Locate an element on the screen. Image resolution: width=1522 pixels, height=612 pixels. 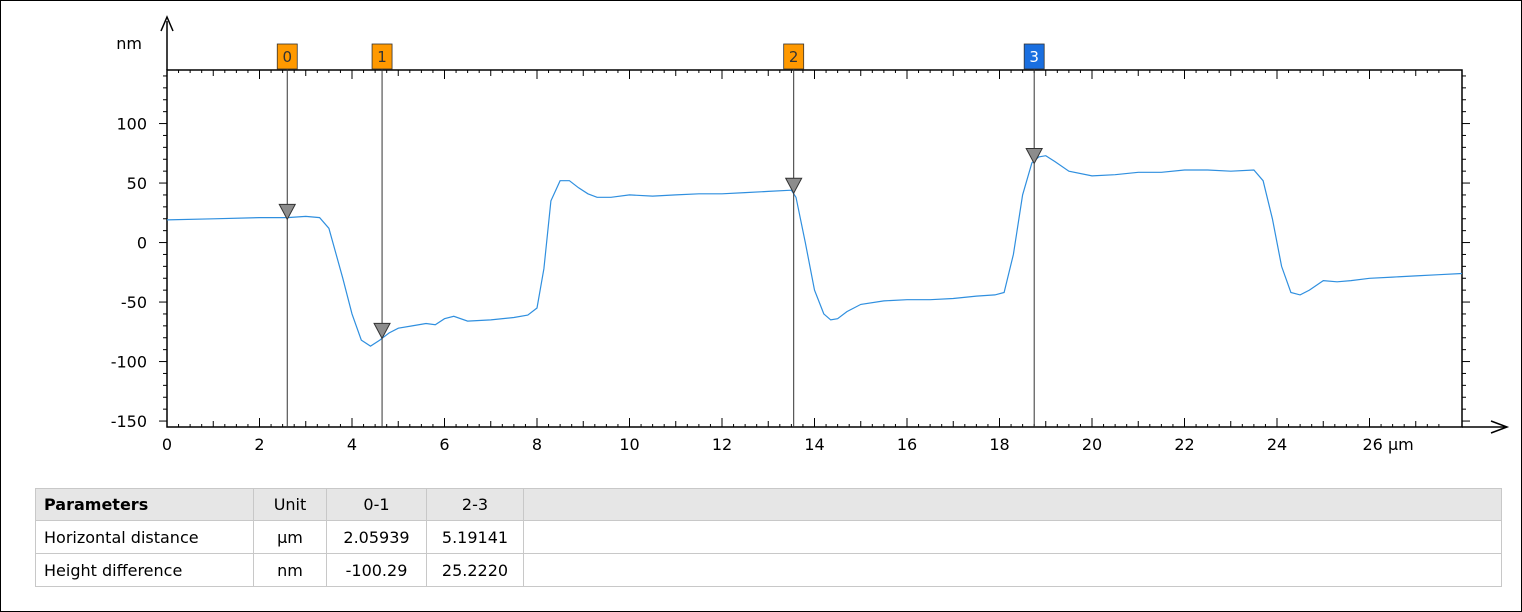
cursor-tag-label: 2 is located at coordinates (794, 57).